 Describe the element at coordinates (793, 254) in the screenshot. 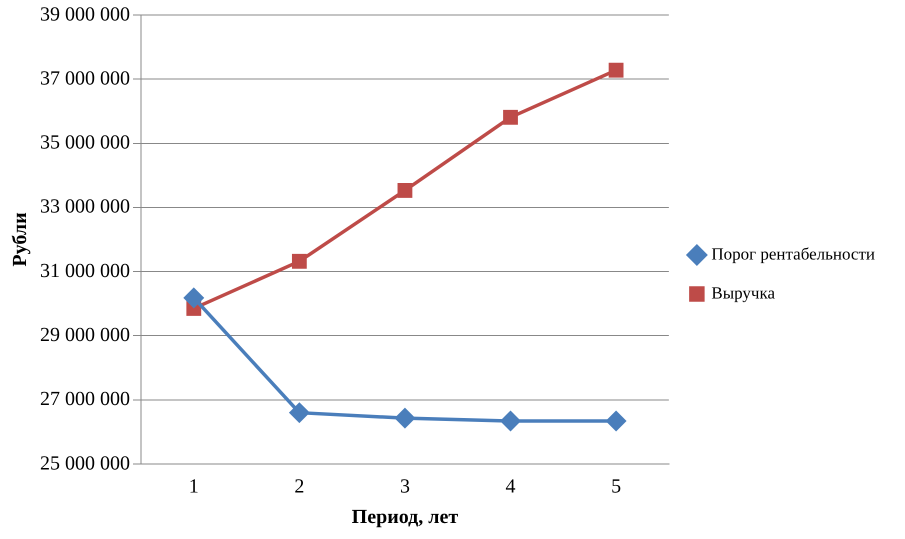

I see `legend-label: Порог рентабельности` at that location.